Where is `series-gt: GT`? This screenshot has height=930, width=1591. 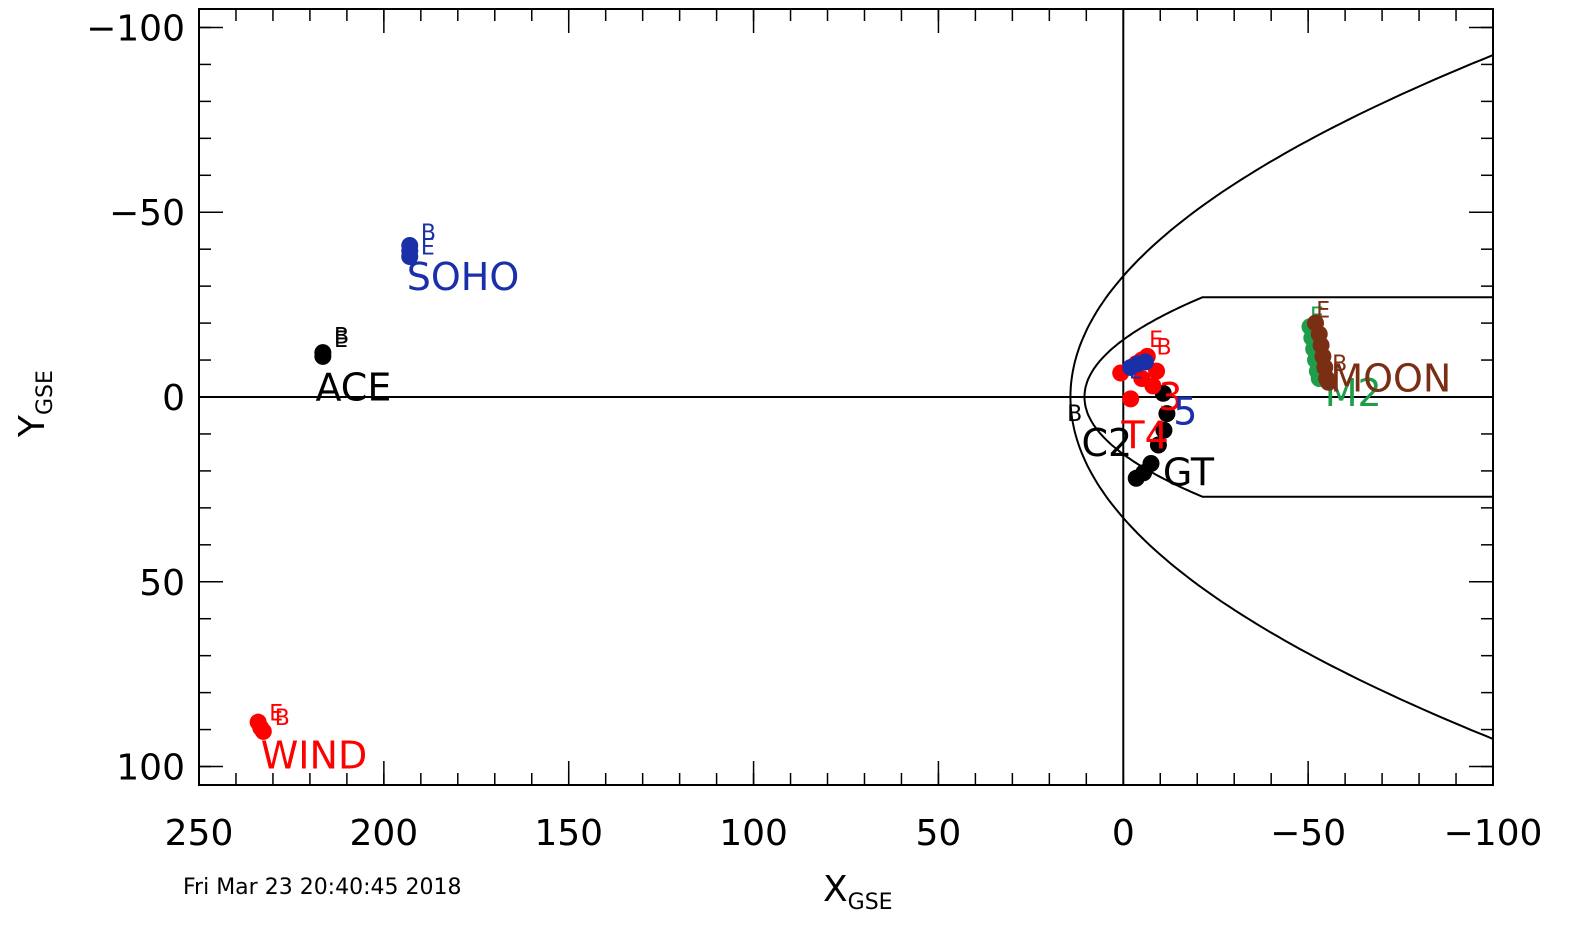 series-gt: GT is located at coordinates (1171, 439).